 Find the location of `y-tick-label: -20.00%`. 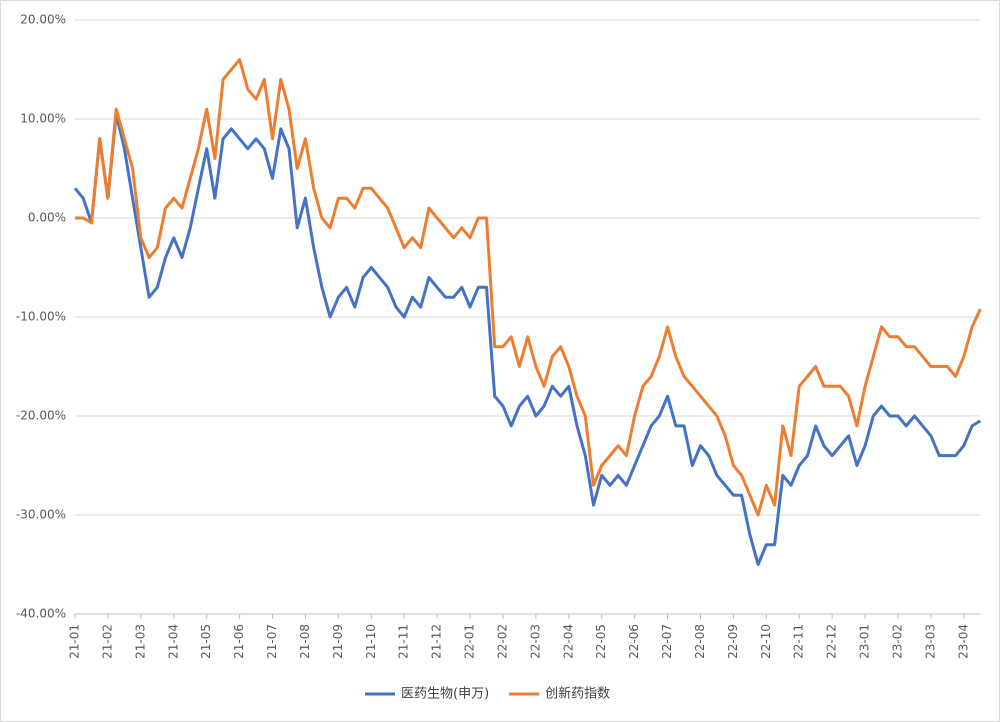

y-tick-label: -20.00% is located at coordinates (41, 416).